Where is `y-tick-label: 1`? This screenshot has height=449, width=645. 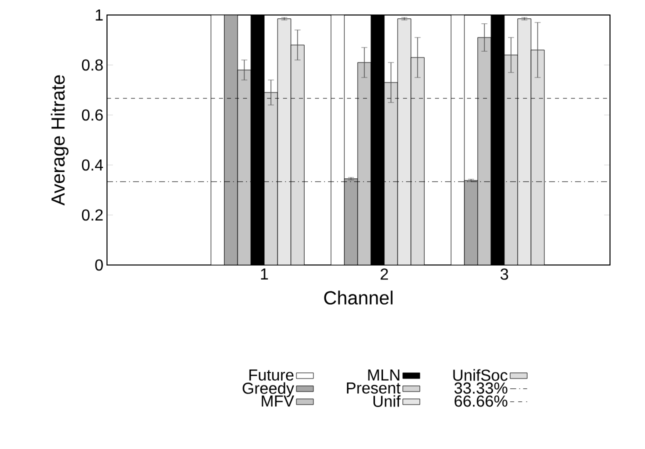 y-tick-label: 1 is located at coordinates (99, 15).